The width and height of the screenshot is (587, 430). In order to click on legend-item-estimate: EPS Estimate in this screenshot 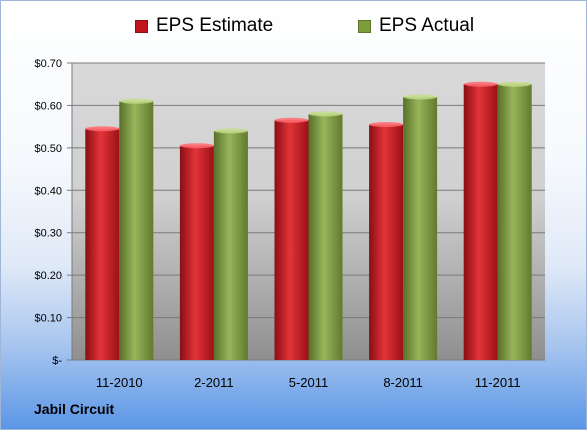, I will do `click(204, 26)`.